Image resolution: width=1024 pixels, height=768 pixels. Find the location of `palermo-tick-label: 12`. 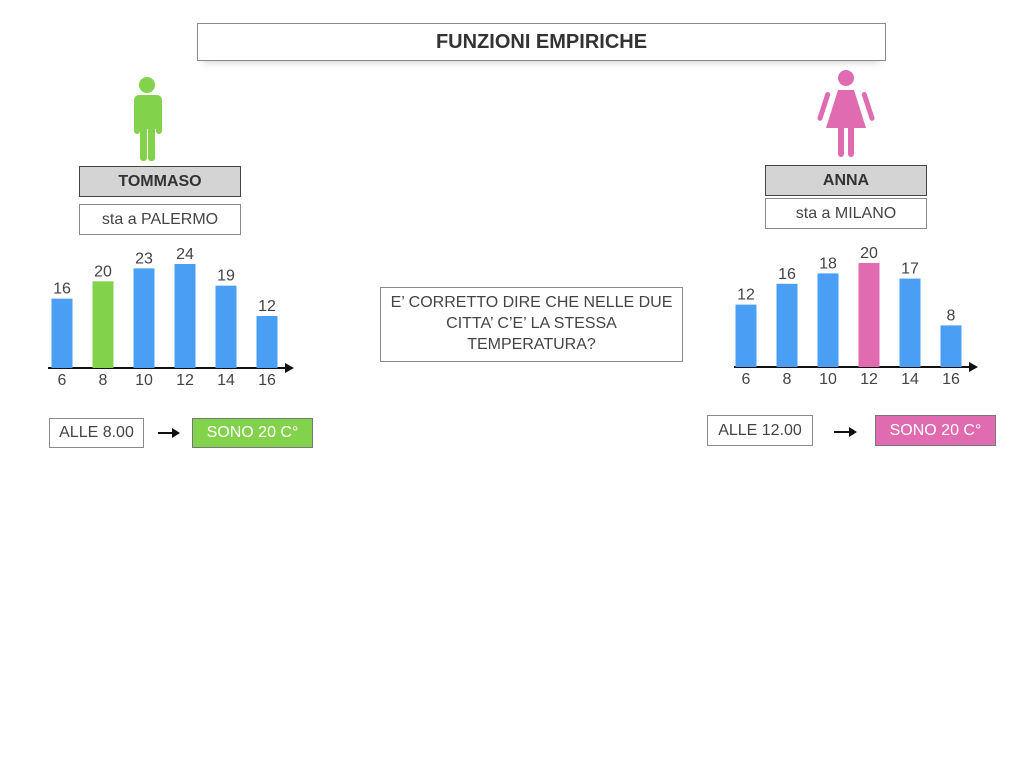

palermo-tick-label: 12 is located at coordinates (185, 380).